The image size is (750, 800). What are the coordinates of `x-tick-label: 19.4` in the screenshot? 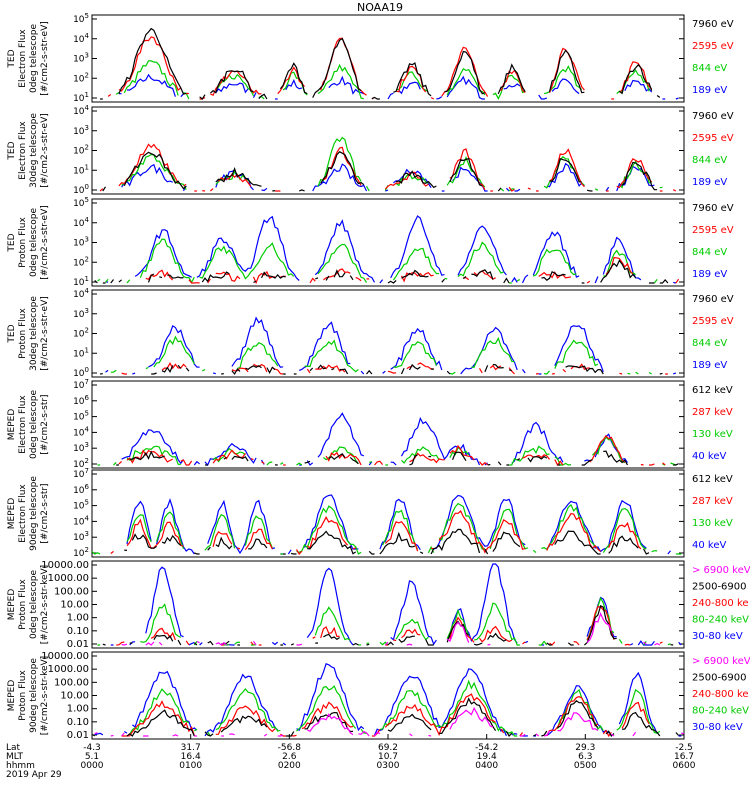 It's located at (487, 757).